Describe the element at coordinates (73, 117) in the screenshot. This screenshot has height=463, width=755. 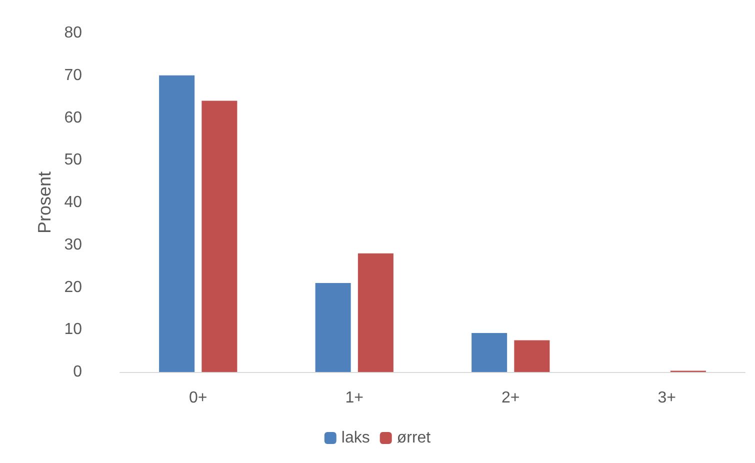
I see `y-tick-label: 60` at that location.